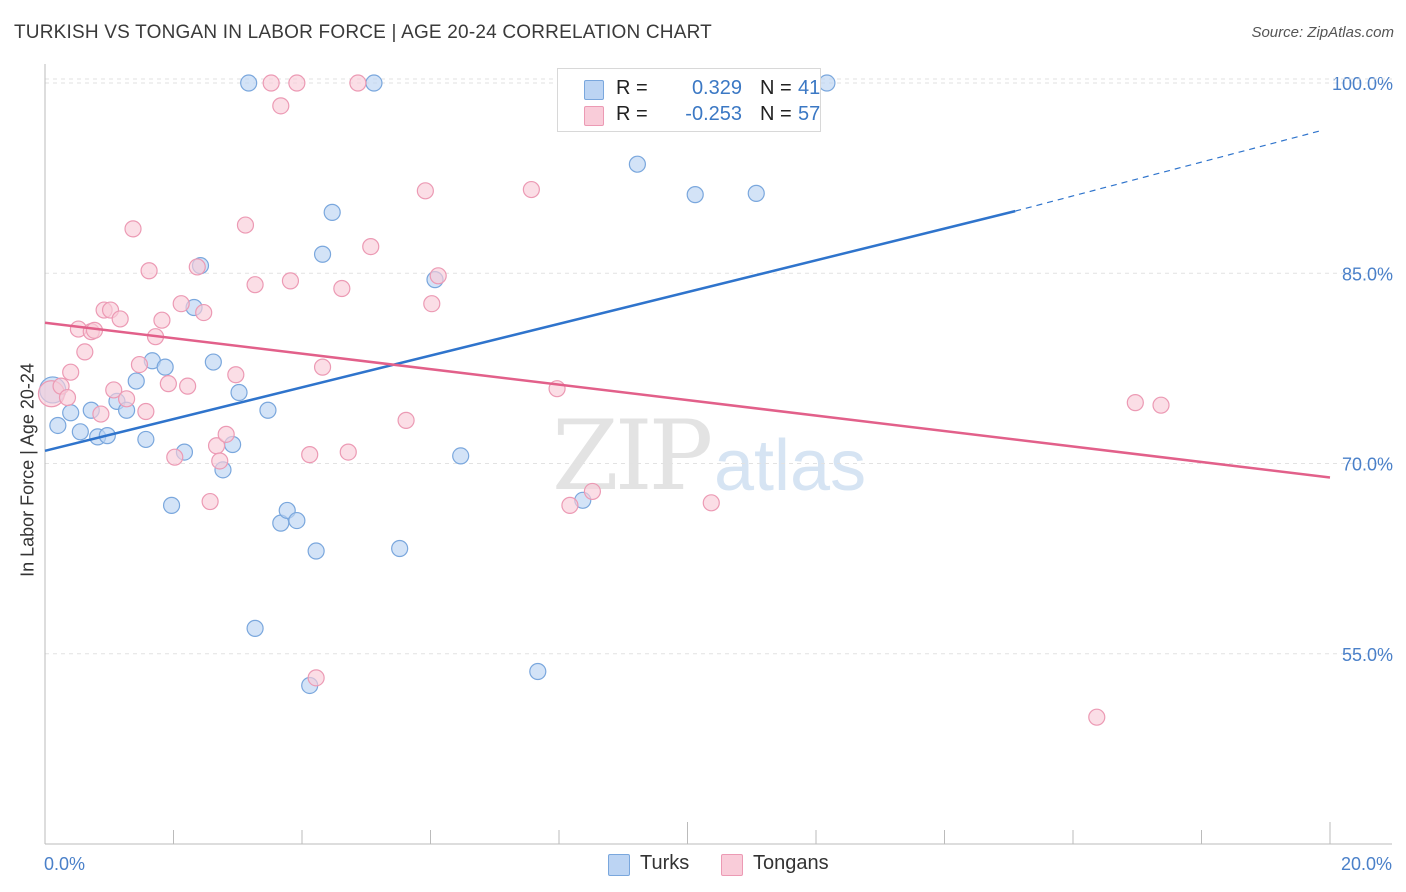  I want to click on source-label: Source: ZipAtlas.com, so click(1322, 32).